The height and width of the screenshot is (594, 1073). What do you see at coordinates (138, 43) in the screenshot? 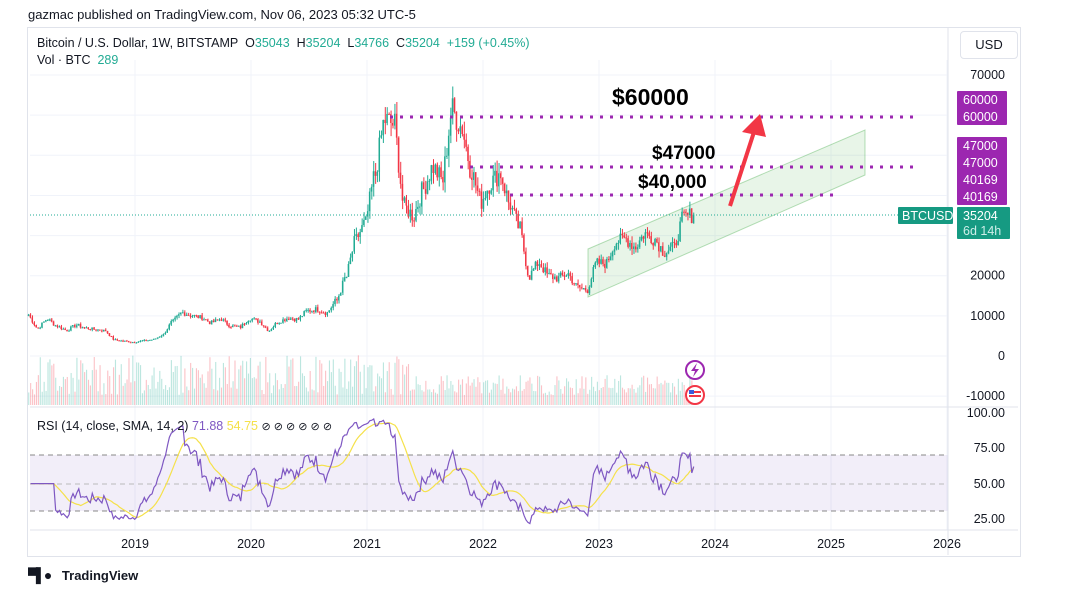
I see `symbol-title: Bitcoin / U.S. Dollar, 1W, BITSTAMP` at bounding box center [138, 43].